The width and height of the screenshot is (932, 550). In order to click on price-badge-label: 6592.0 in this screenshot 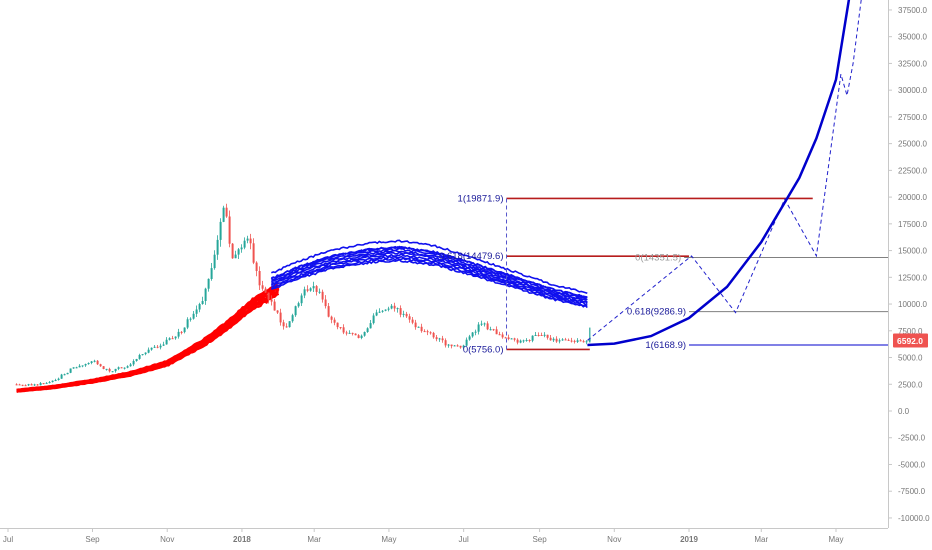, I will do `click(910, 341)`.